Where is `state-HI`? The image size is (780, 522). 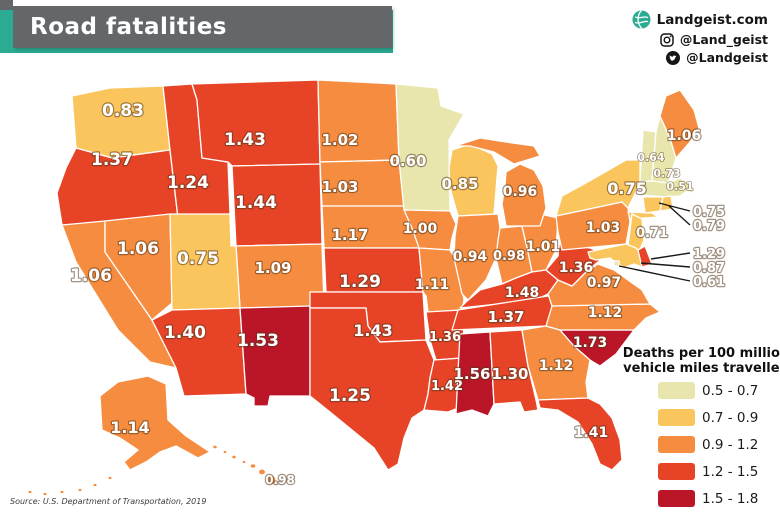
state-HI is located at coordinates (244, 465).